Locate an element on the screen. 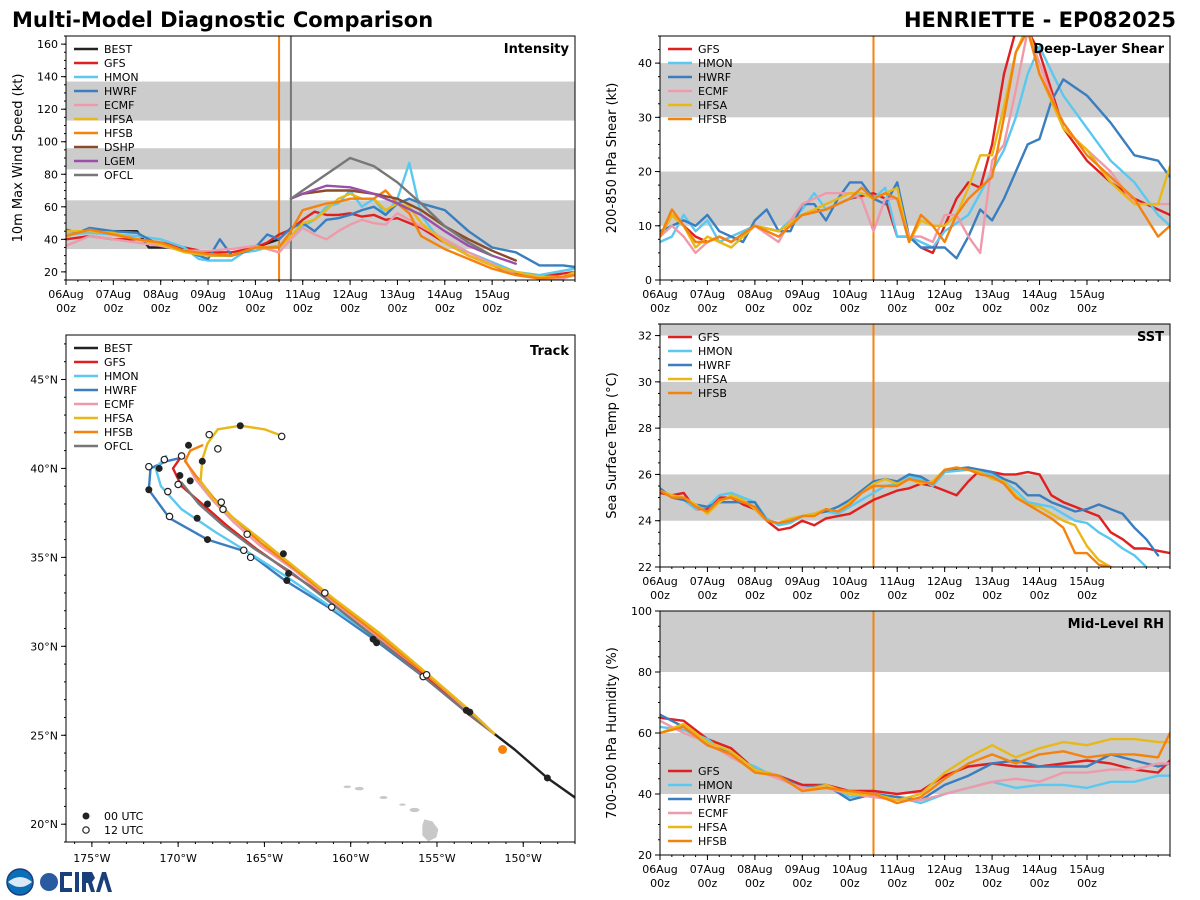 The width and height of the screenshot is (1200, 900). intensity-legend-label-ofcl: OFCL is located at coordinates (119, 175).